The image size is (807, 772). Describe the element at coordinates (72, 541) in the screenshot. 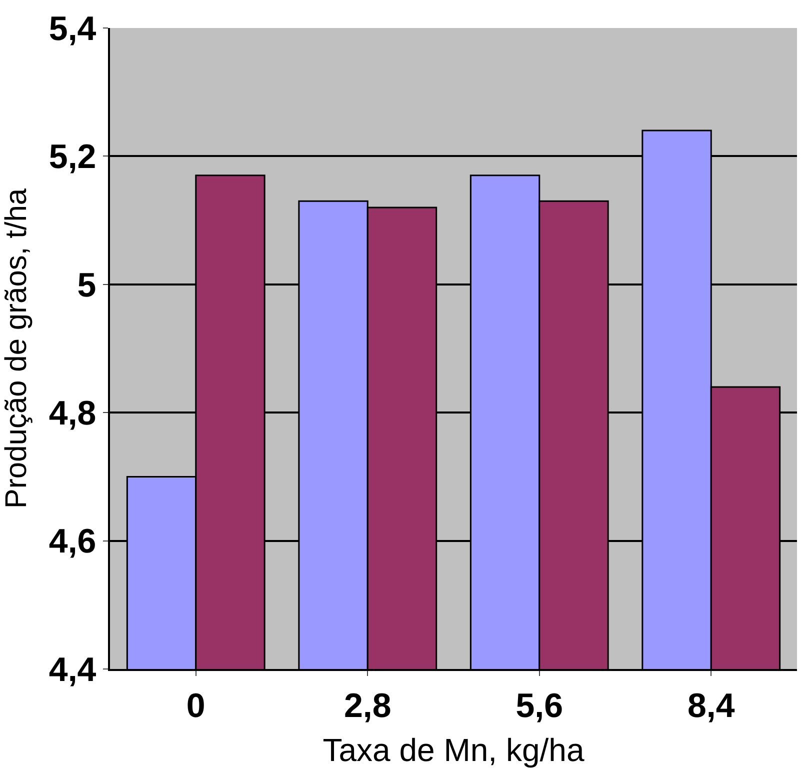

I see `y-tick-label: 4,6` at that location.